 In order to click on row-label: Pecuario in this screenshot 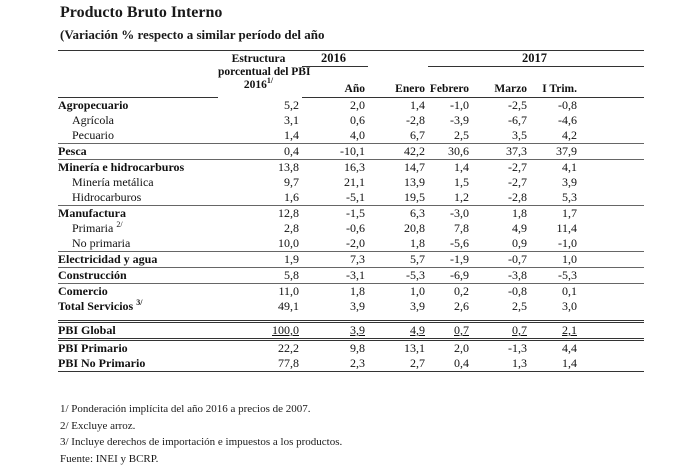, I will do `click(138, 136)`.